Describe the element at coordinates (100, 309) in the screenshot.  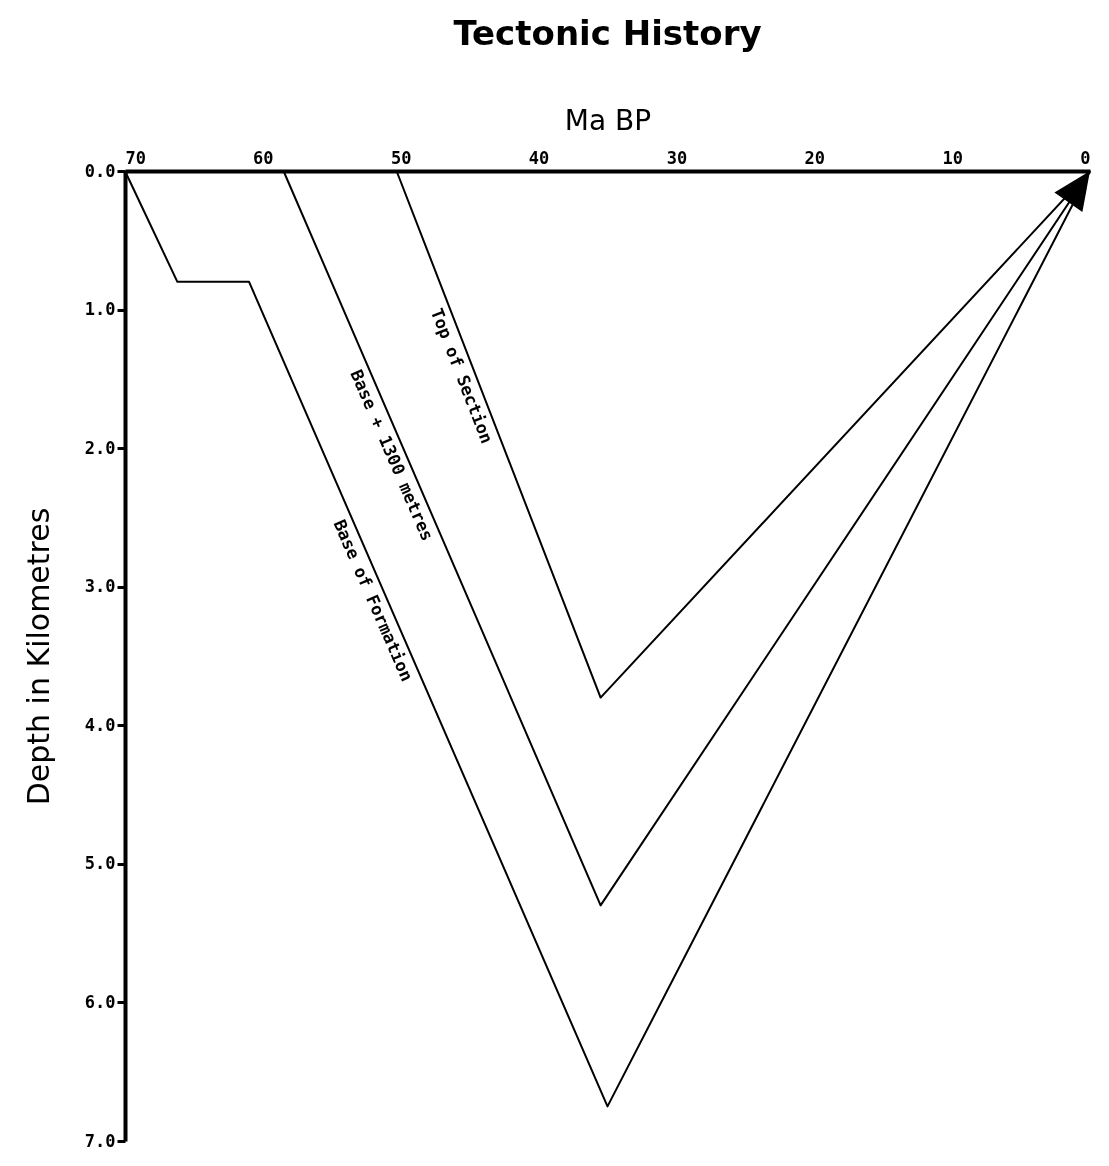
I see `y-tick-label: 1.0` at that location.